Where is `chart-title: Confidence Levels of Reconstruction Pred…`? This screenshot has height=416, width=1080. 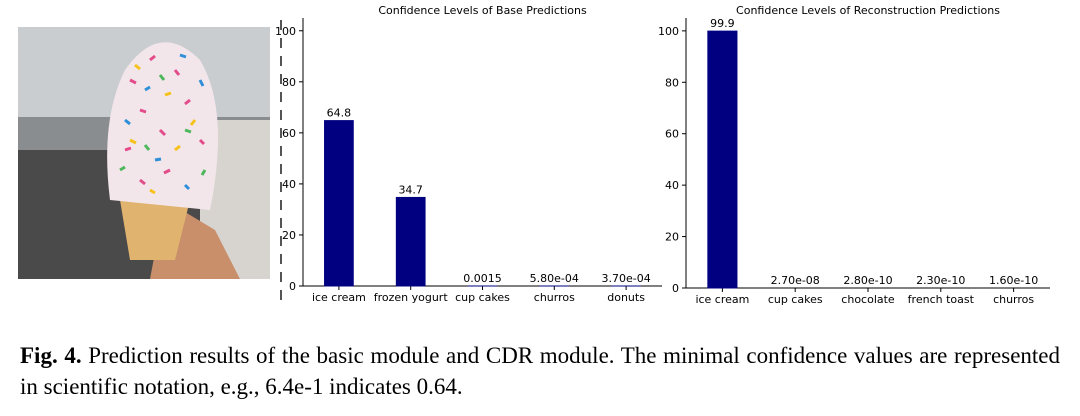
chart-title: Confidence Levels of Reconstruction Pred… is located at coordinates (868, 10).